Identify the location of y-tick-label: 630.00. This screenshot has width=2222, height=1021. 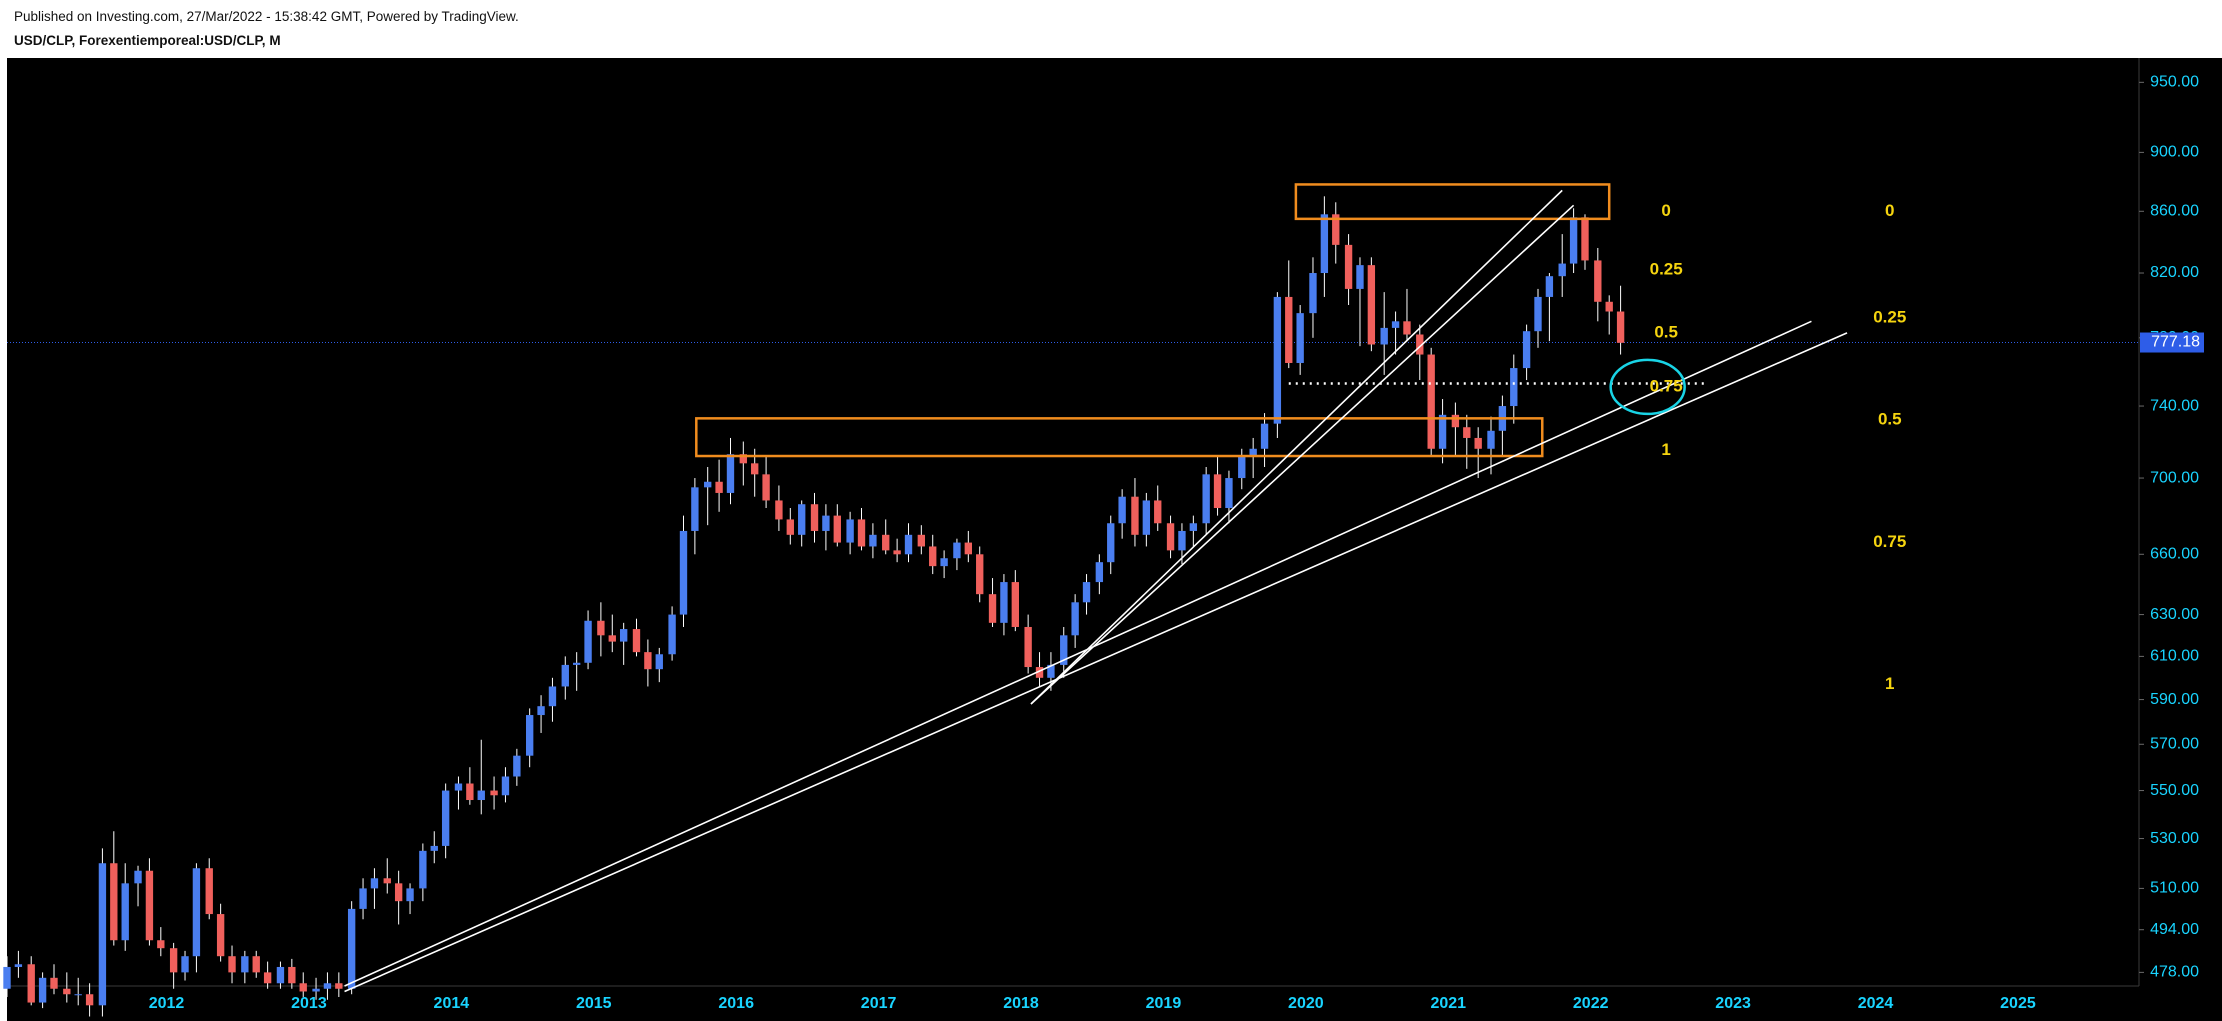
(2174, 614).